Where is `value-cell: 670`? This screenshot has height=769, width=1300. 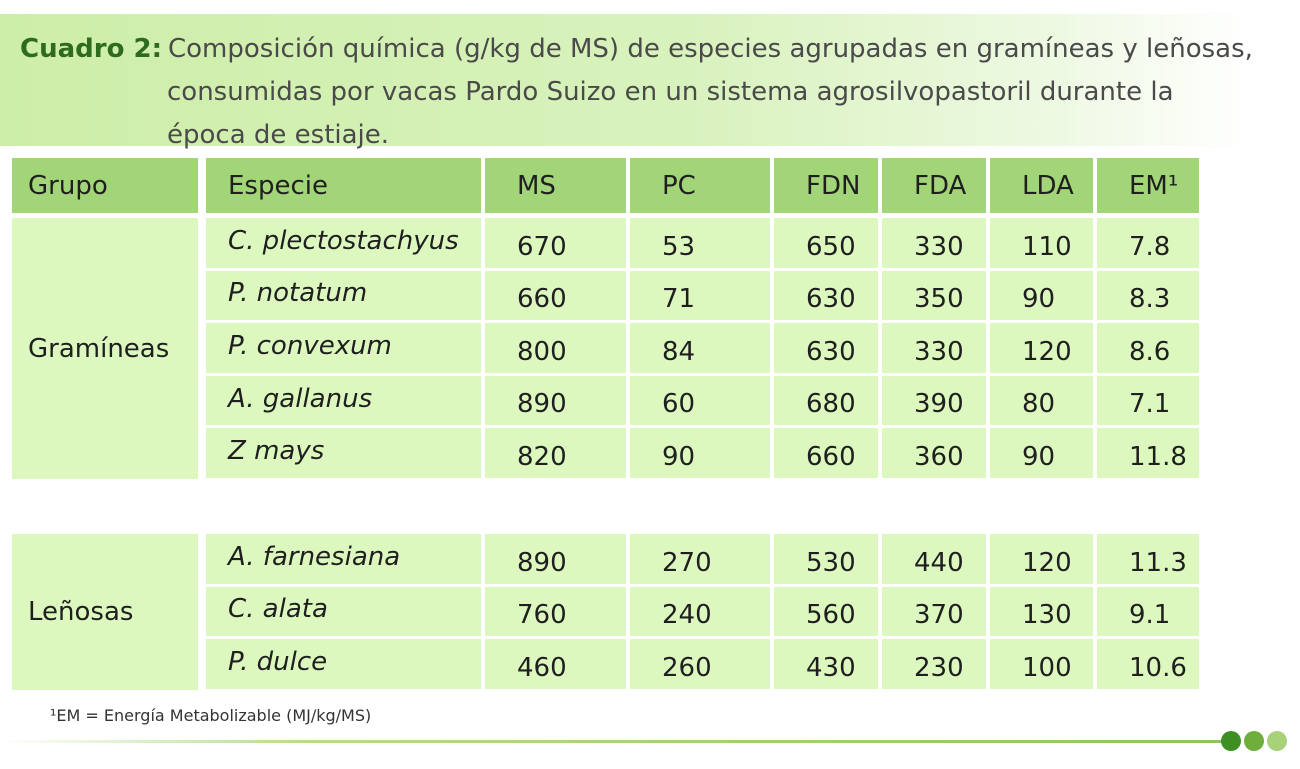
value-cell: 670 is located at coordinates (555, 243).